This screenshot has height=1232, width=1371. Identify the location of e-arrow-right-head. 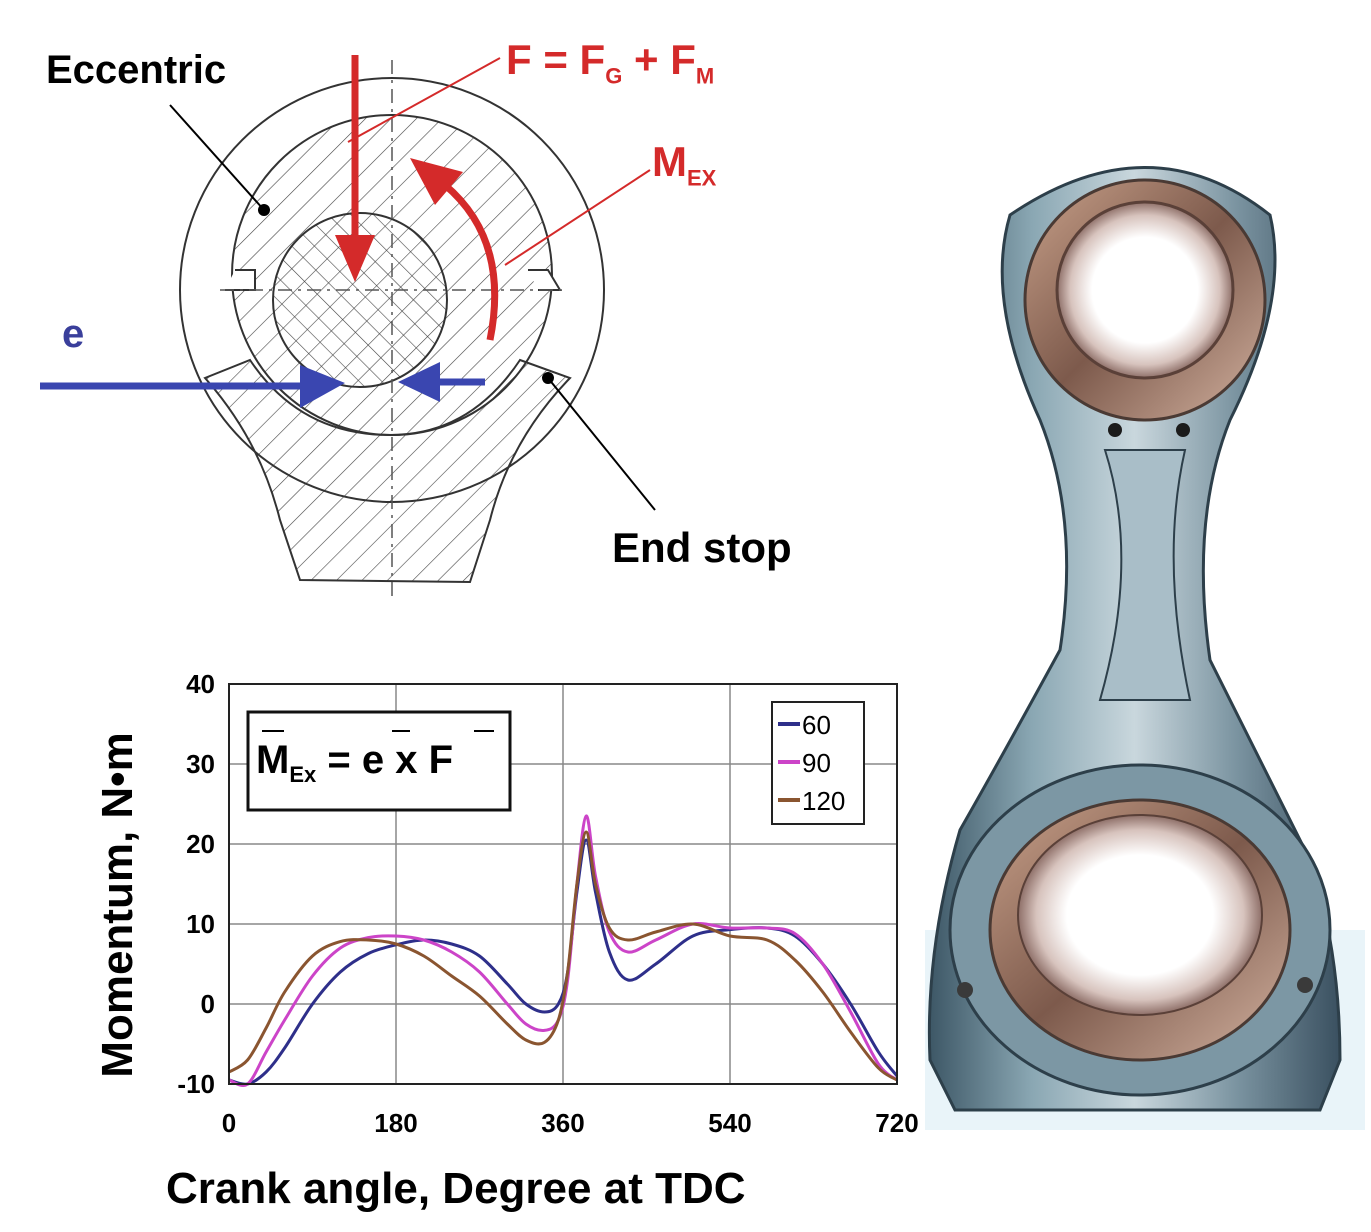
(419, 382).